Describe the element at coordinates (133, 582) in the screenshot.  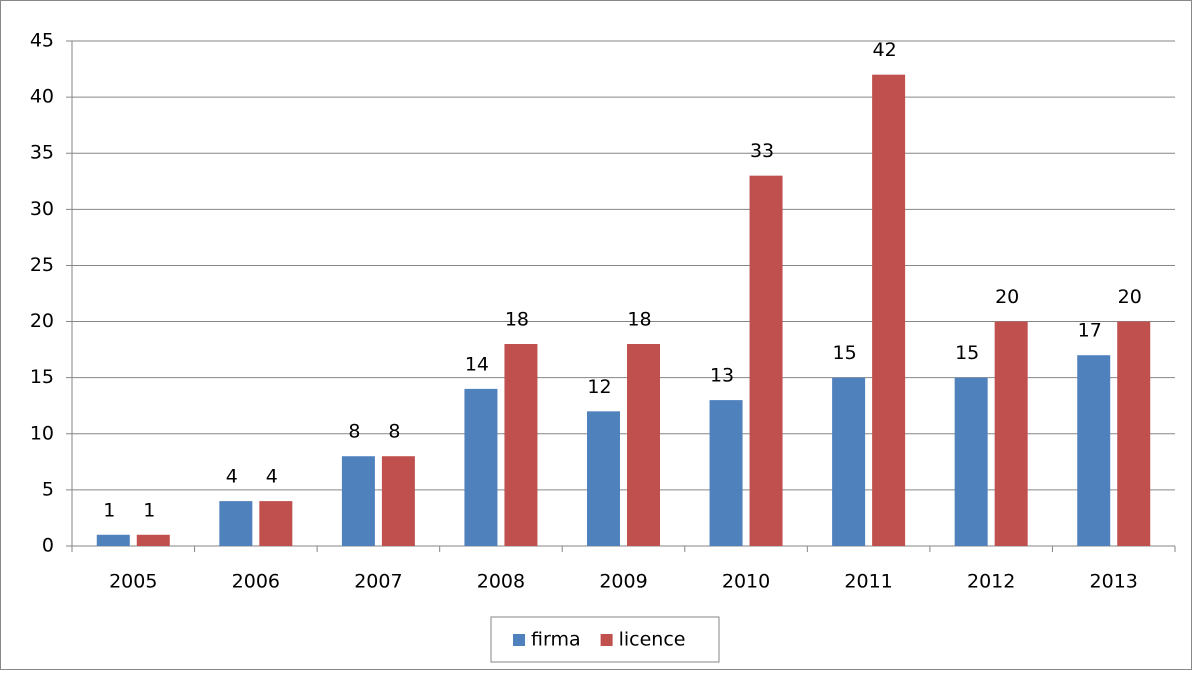
I see `x-tick-label: 2005` at that location.